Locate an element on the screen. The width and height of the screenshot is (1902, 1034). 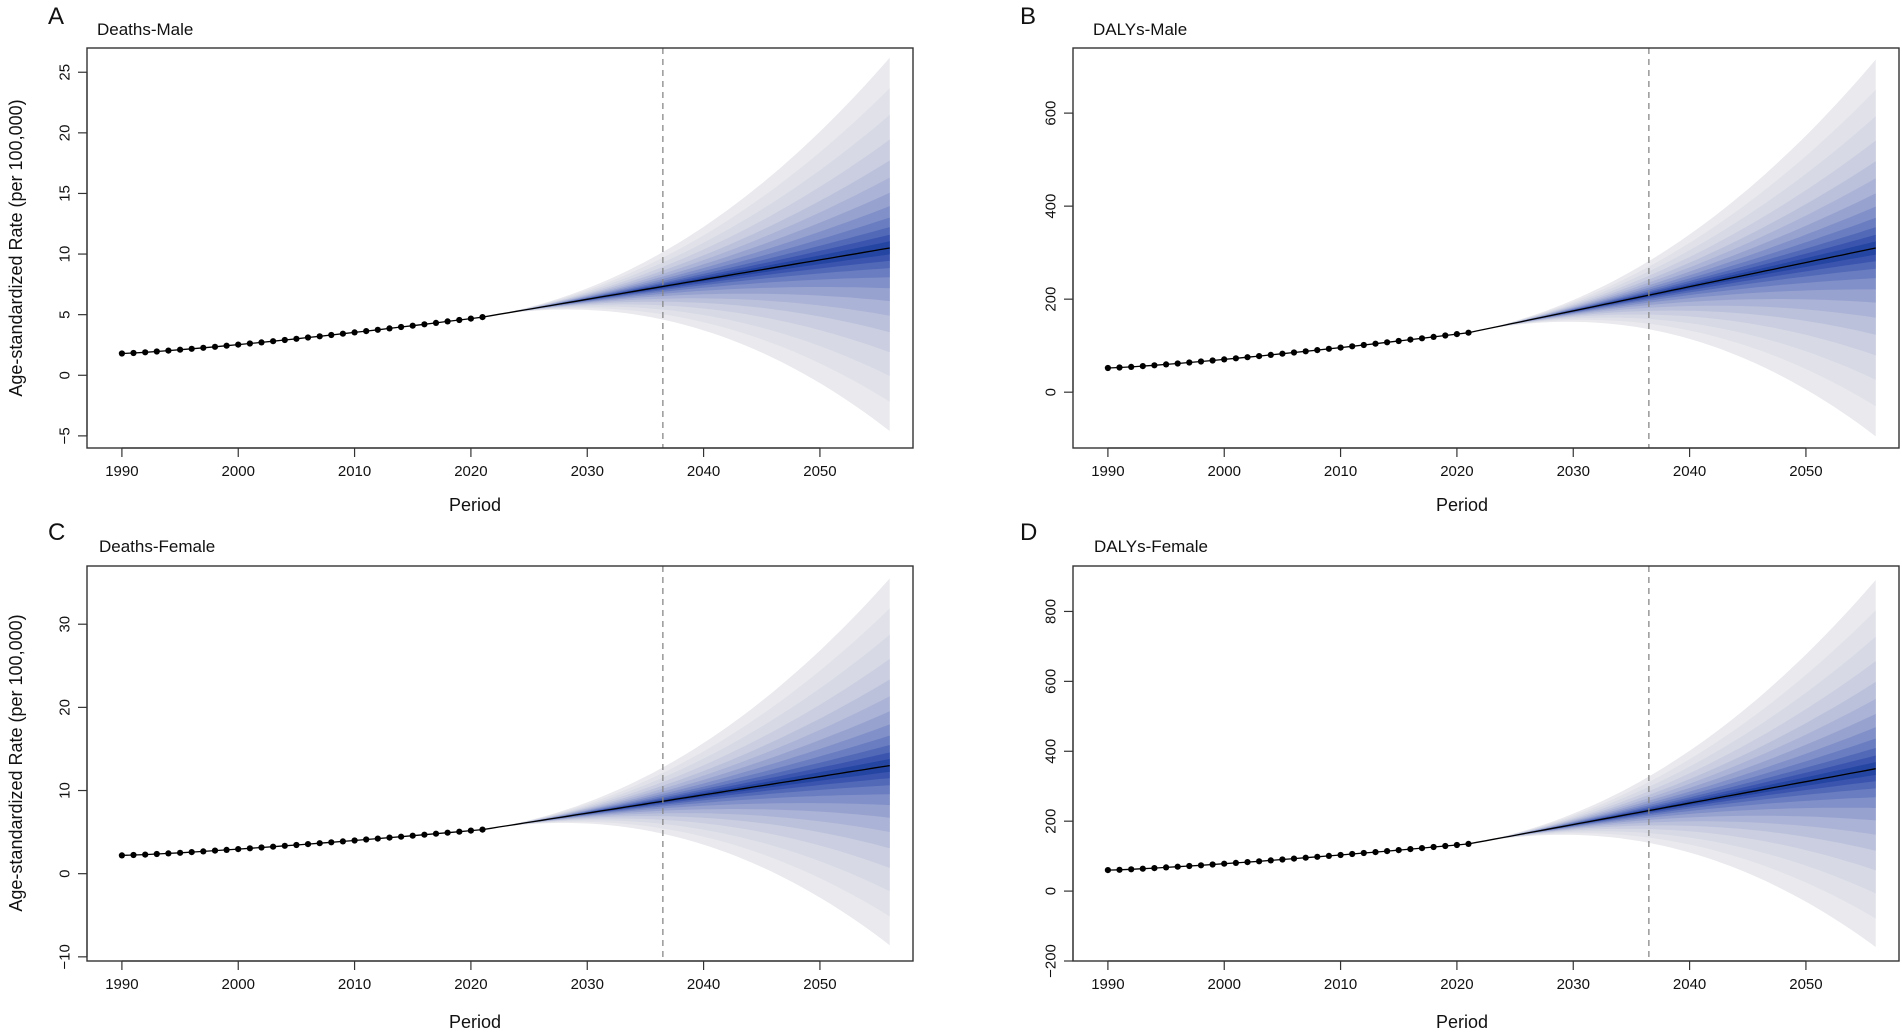
y-tick-label: 20 is located at coordinates (65, 707).